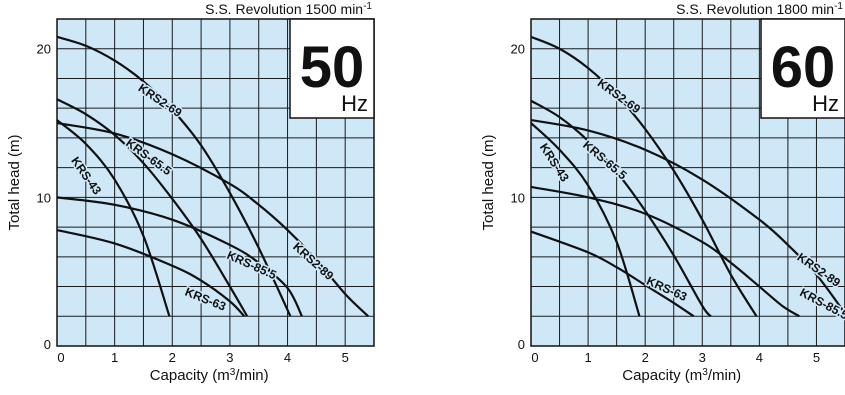  Describe the element at coordinates (759, 9) in the screenshot. I see `chart-title: S.S. Revolution 1800 min-1` at that location.